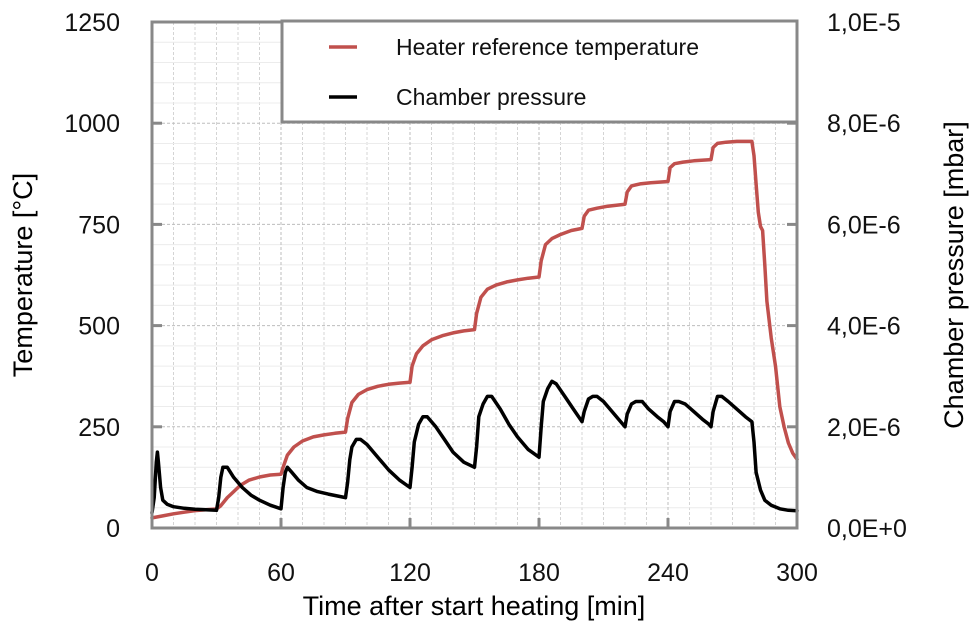 This screenshot has height=628, width=975. What do you see at coordinates (481, 573) in the screenshot?
I see `x-tick-labels: 0 60 120 180 240 300` at bounding box center [481, 573].